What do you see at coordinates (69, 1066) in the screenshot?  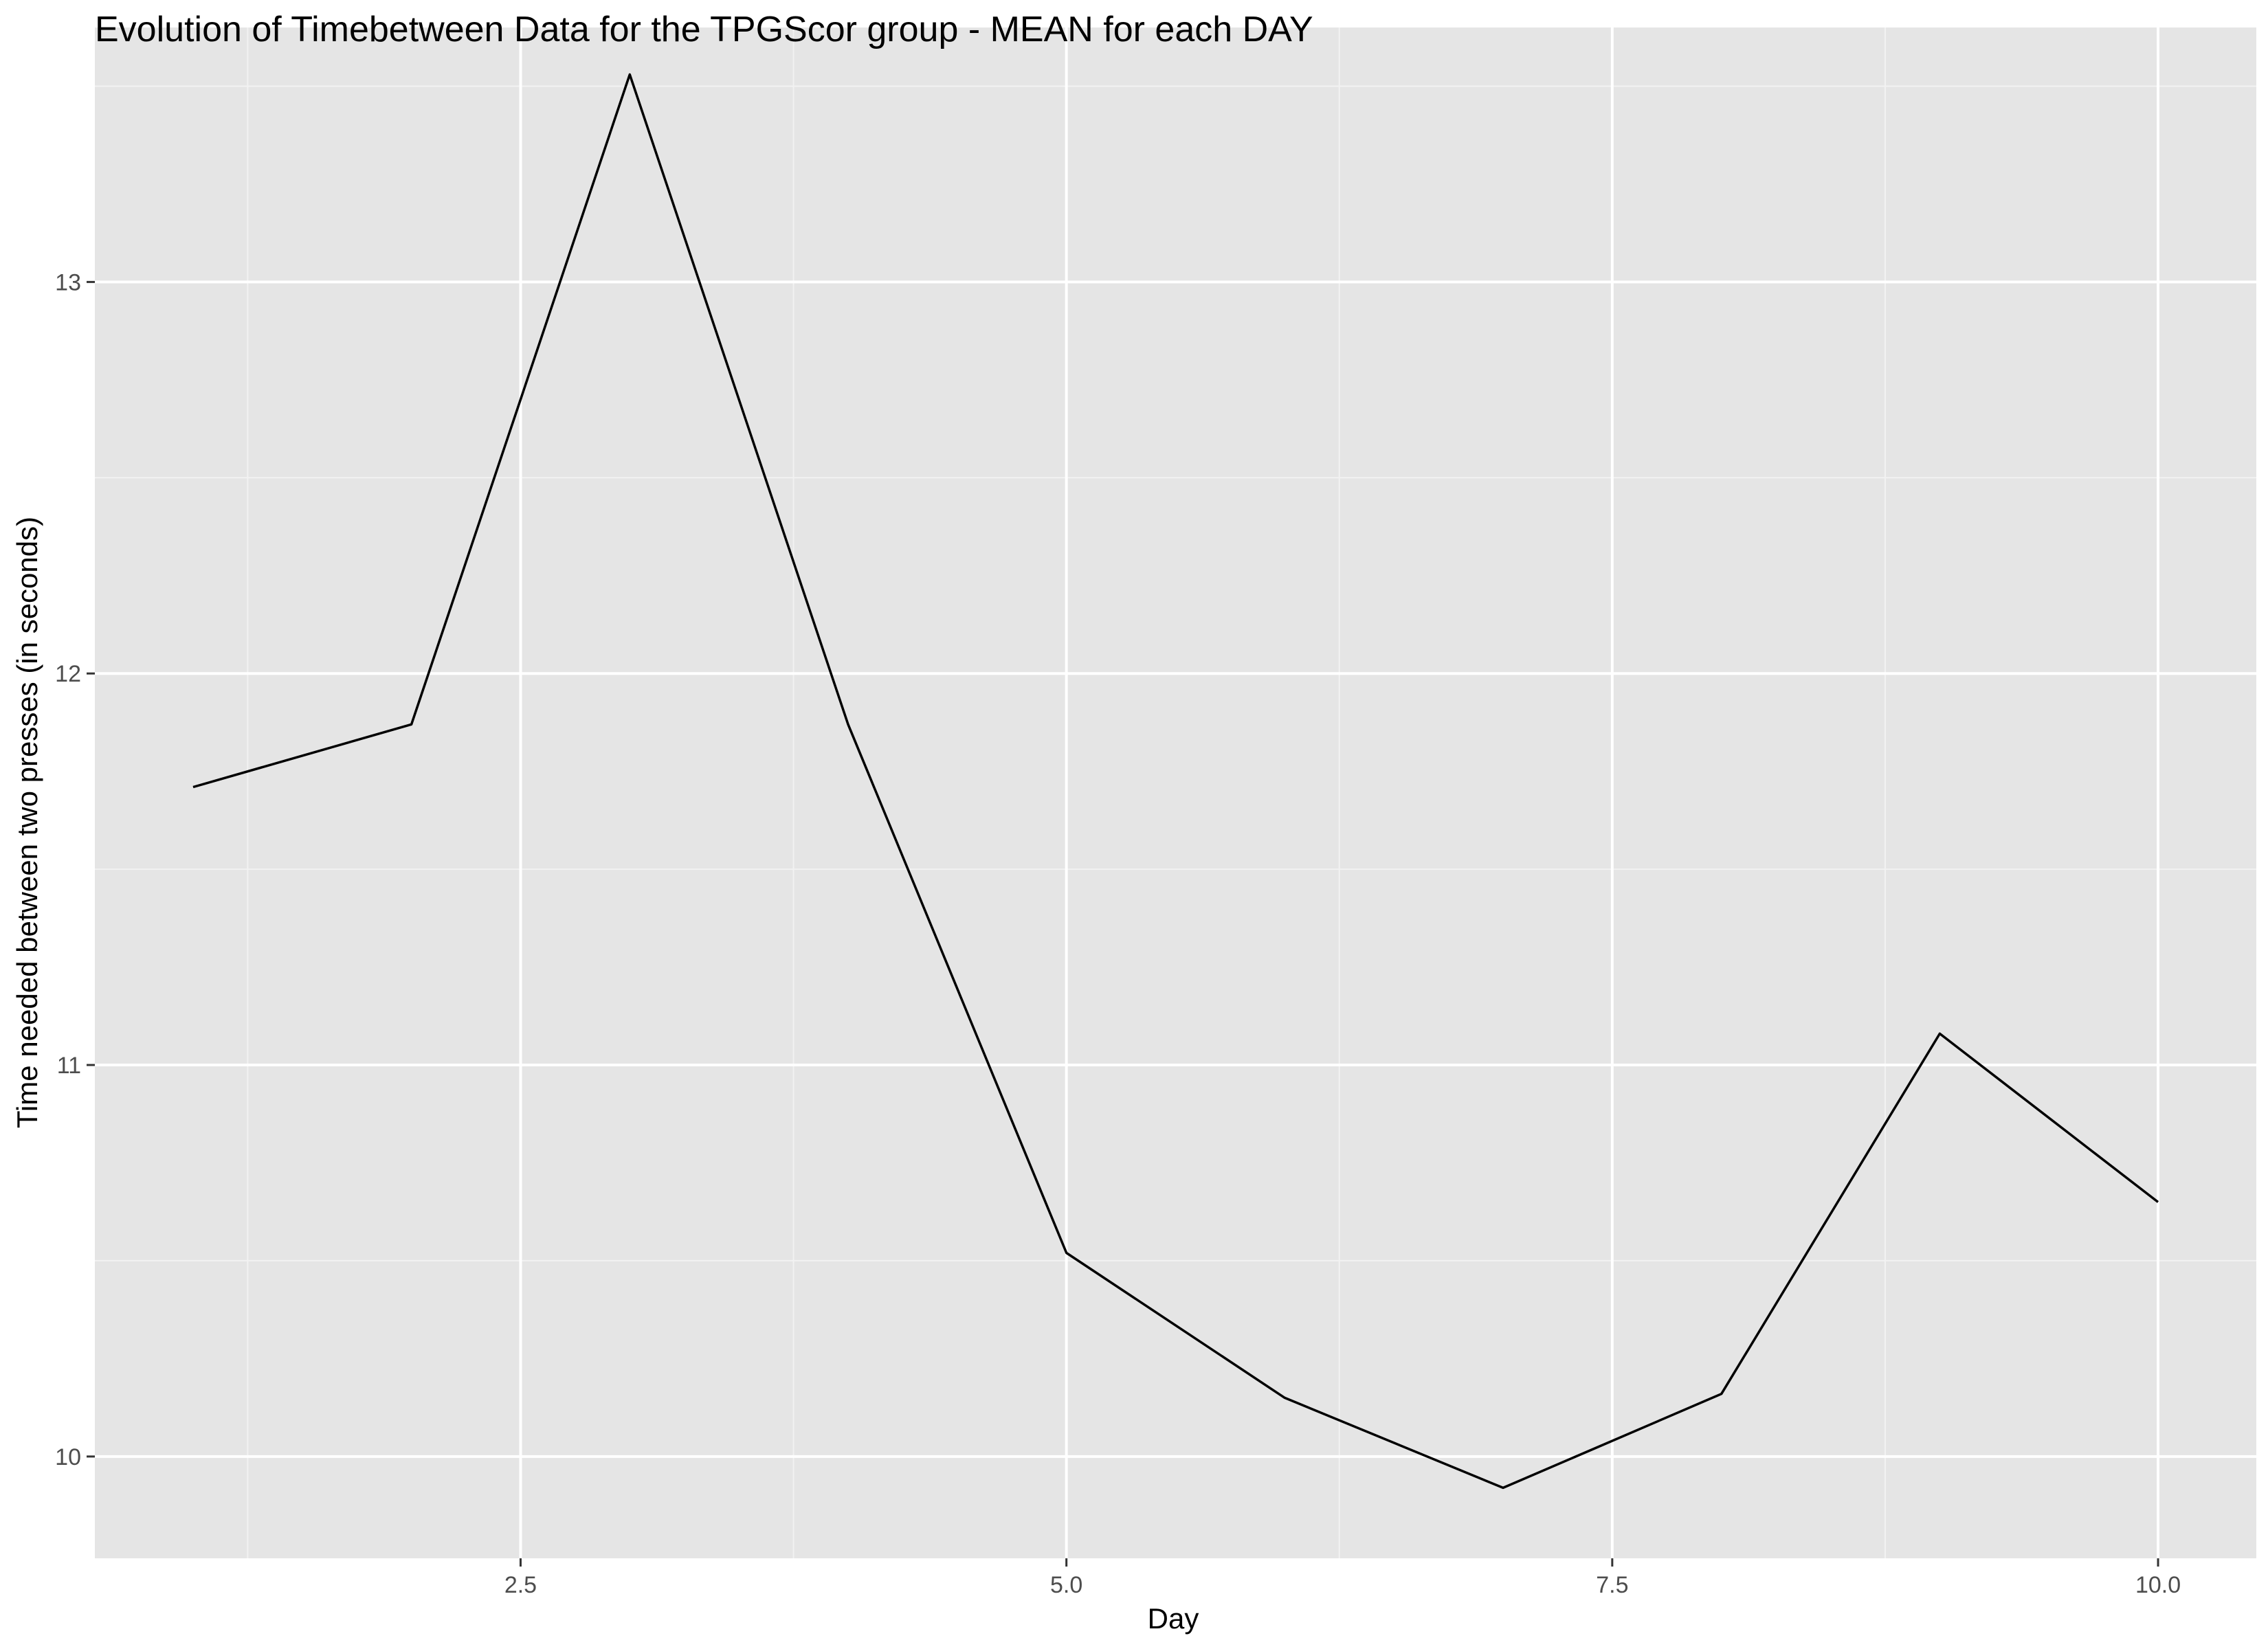 I see `y-tick-label: 11` at bounding box center [69, 1066].